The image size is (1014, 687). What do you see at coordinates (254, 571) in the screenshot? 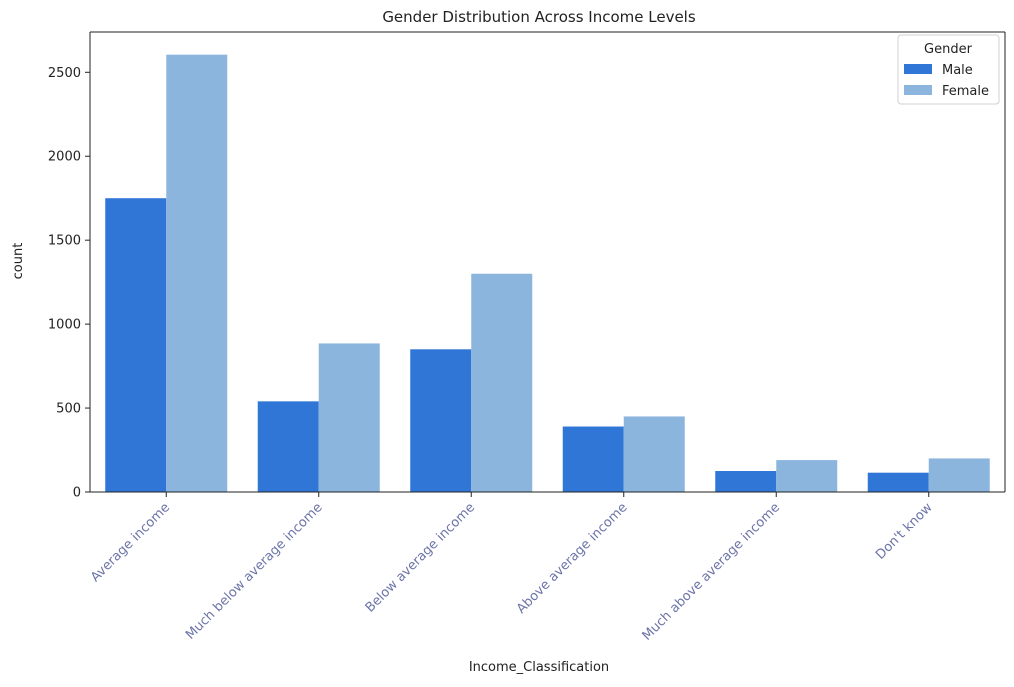
I see `x-tick-label: Much below average income` at bounding box center [254, 571].